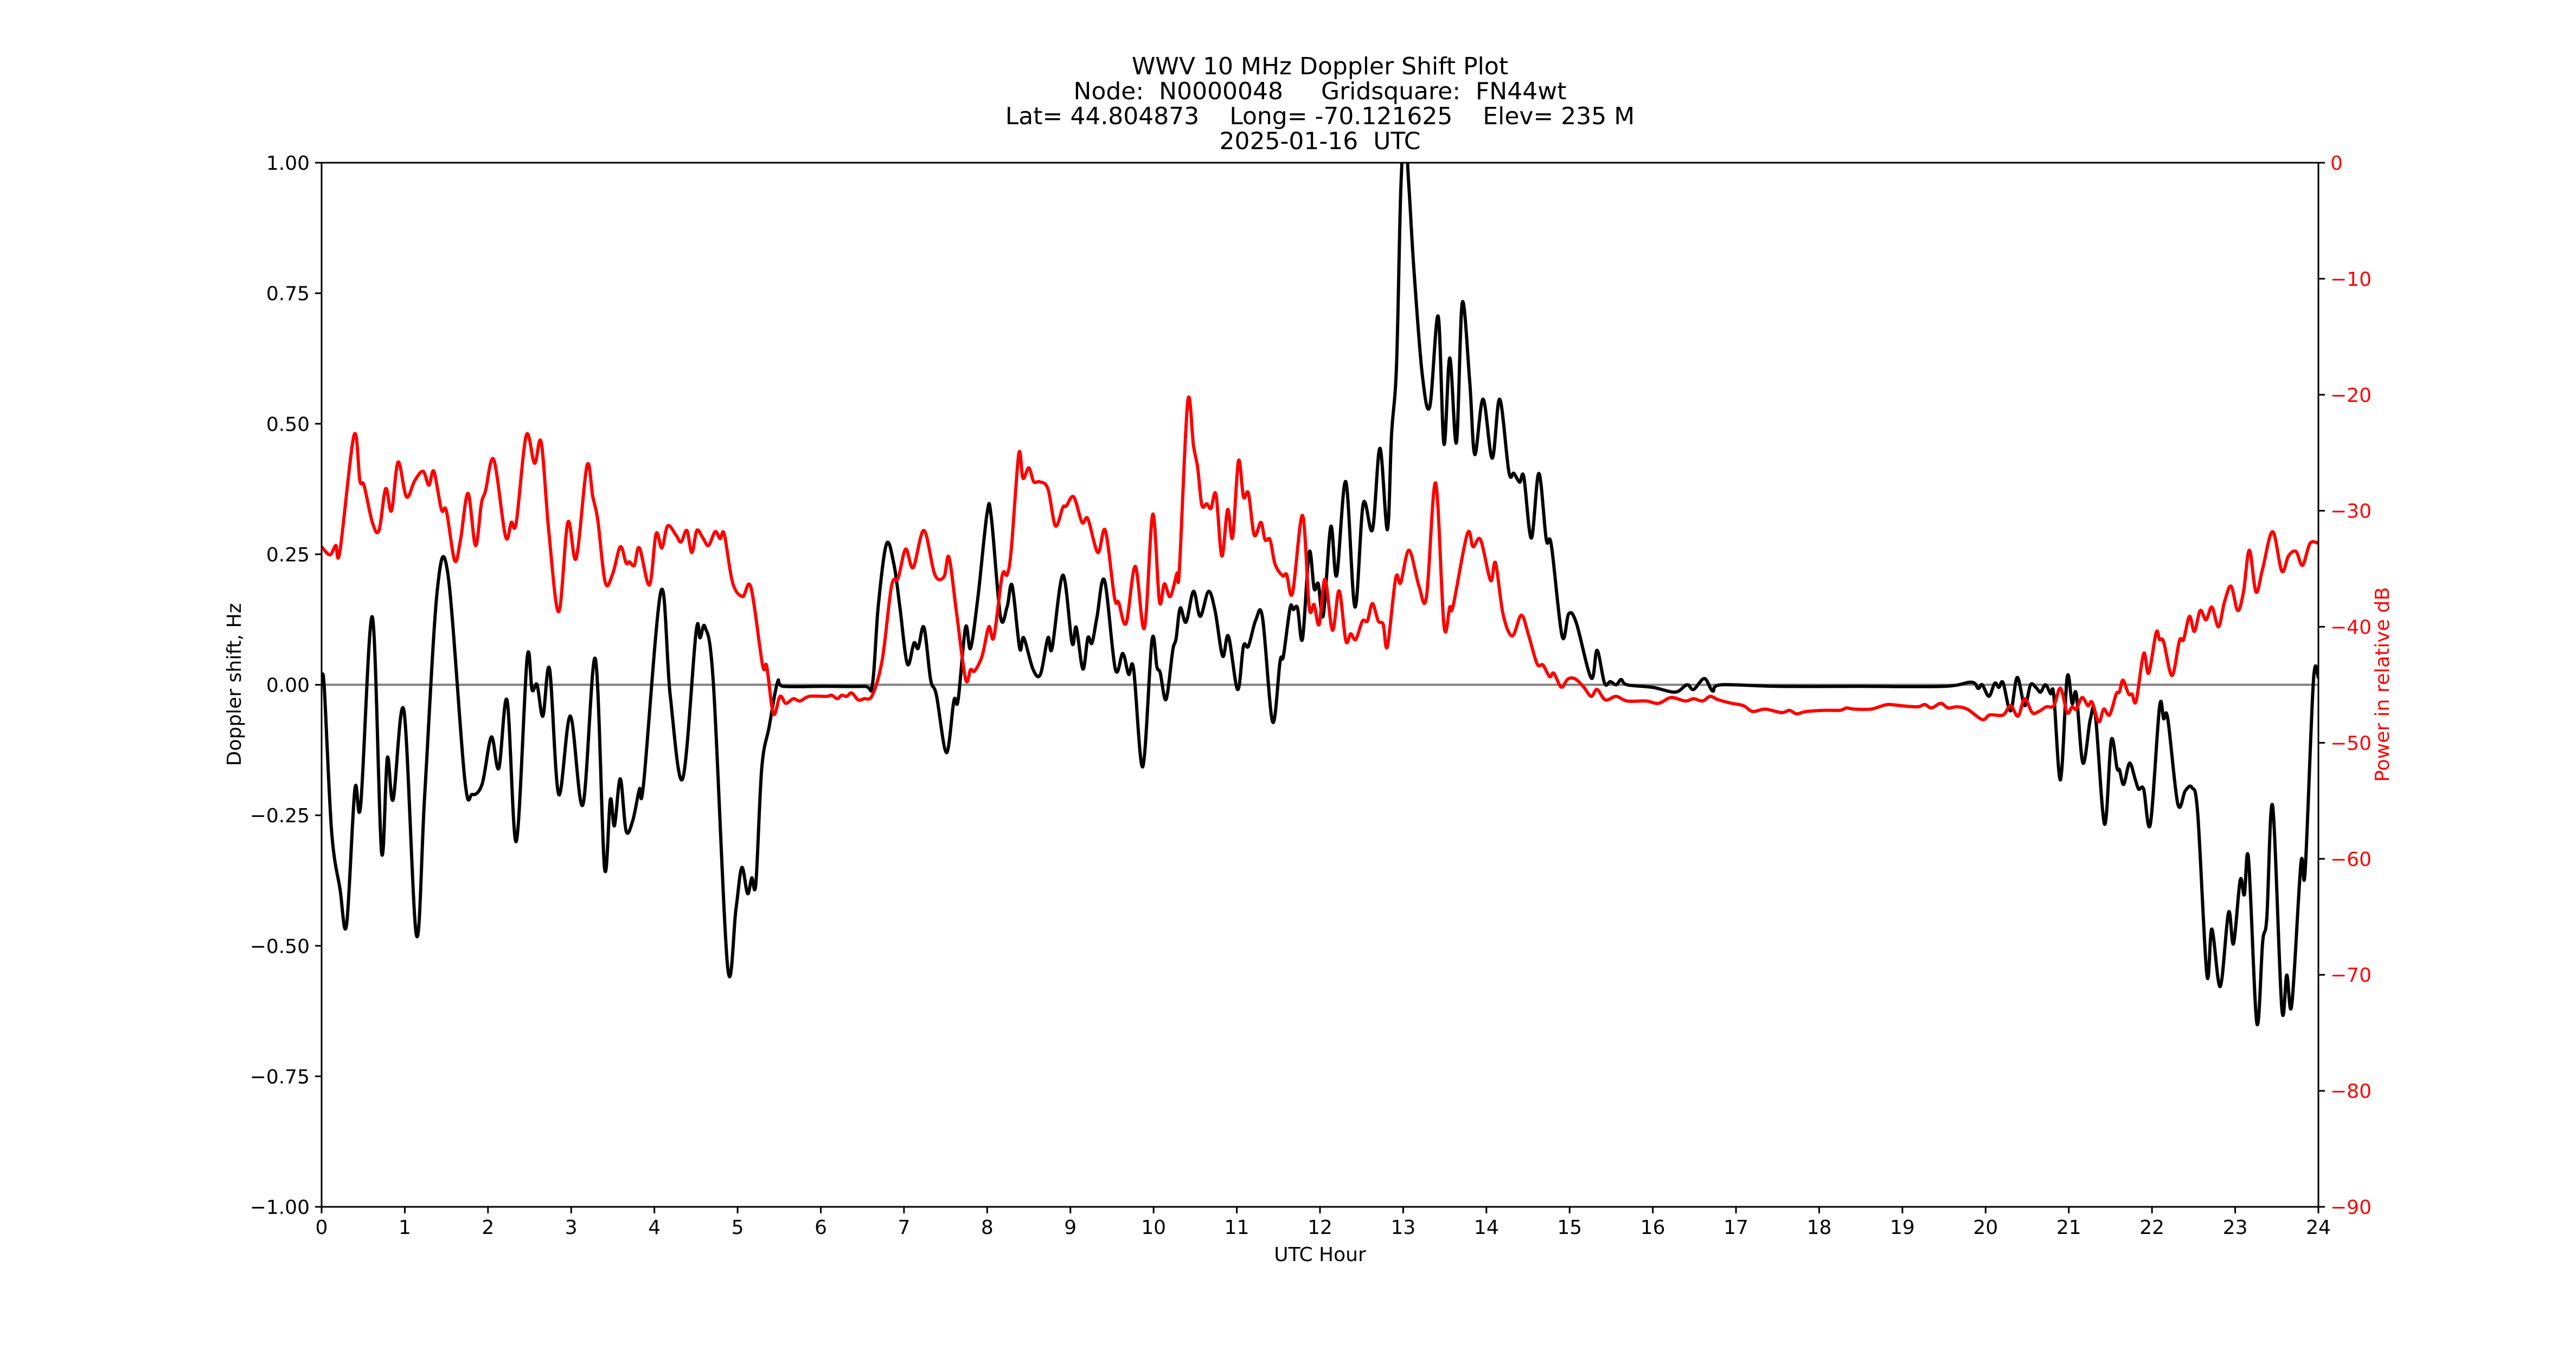 Image resolution: width=2576 pixels, height=1356 pixels. What do you see at coordinates (280, 816) in the screenshot?
I see `y-tick-label: −0.25` at bounding box center [280, 816].